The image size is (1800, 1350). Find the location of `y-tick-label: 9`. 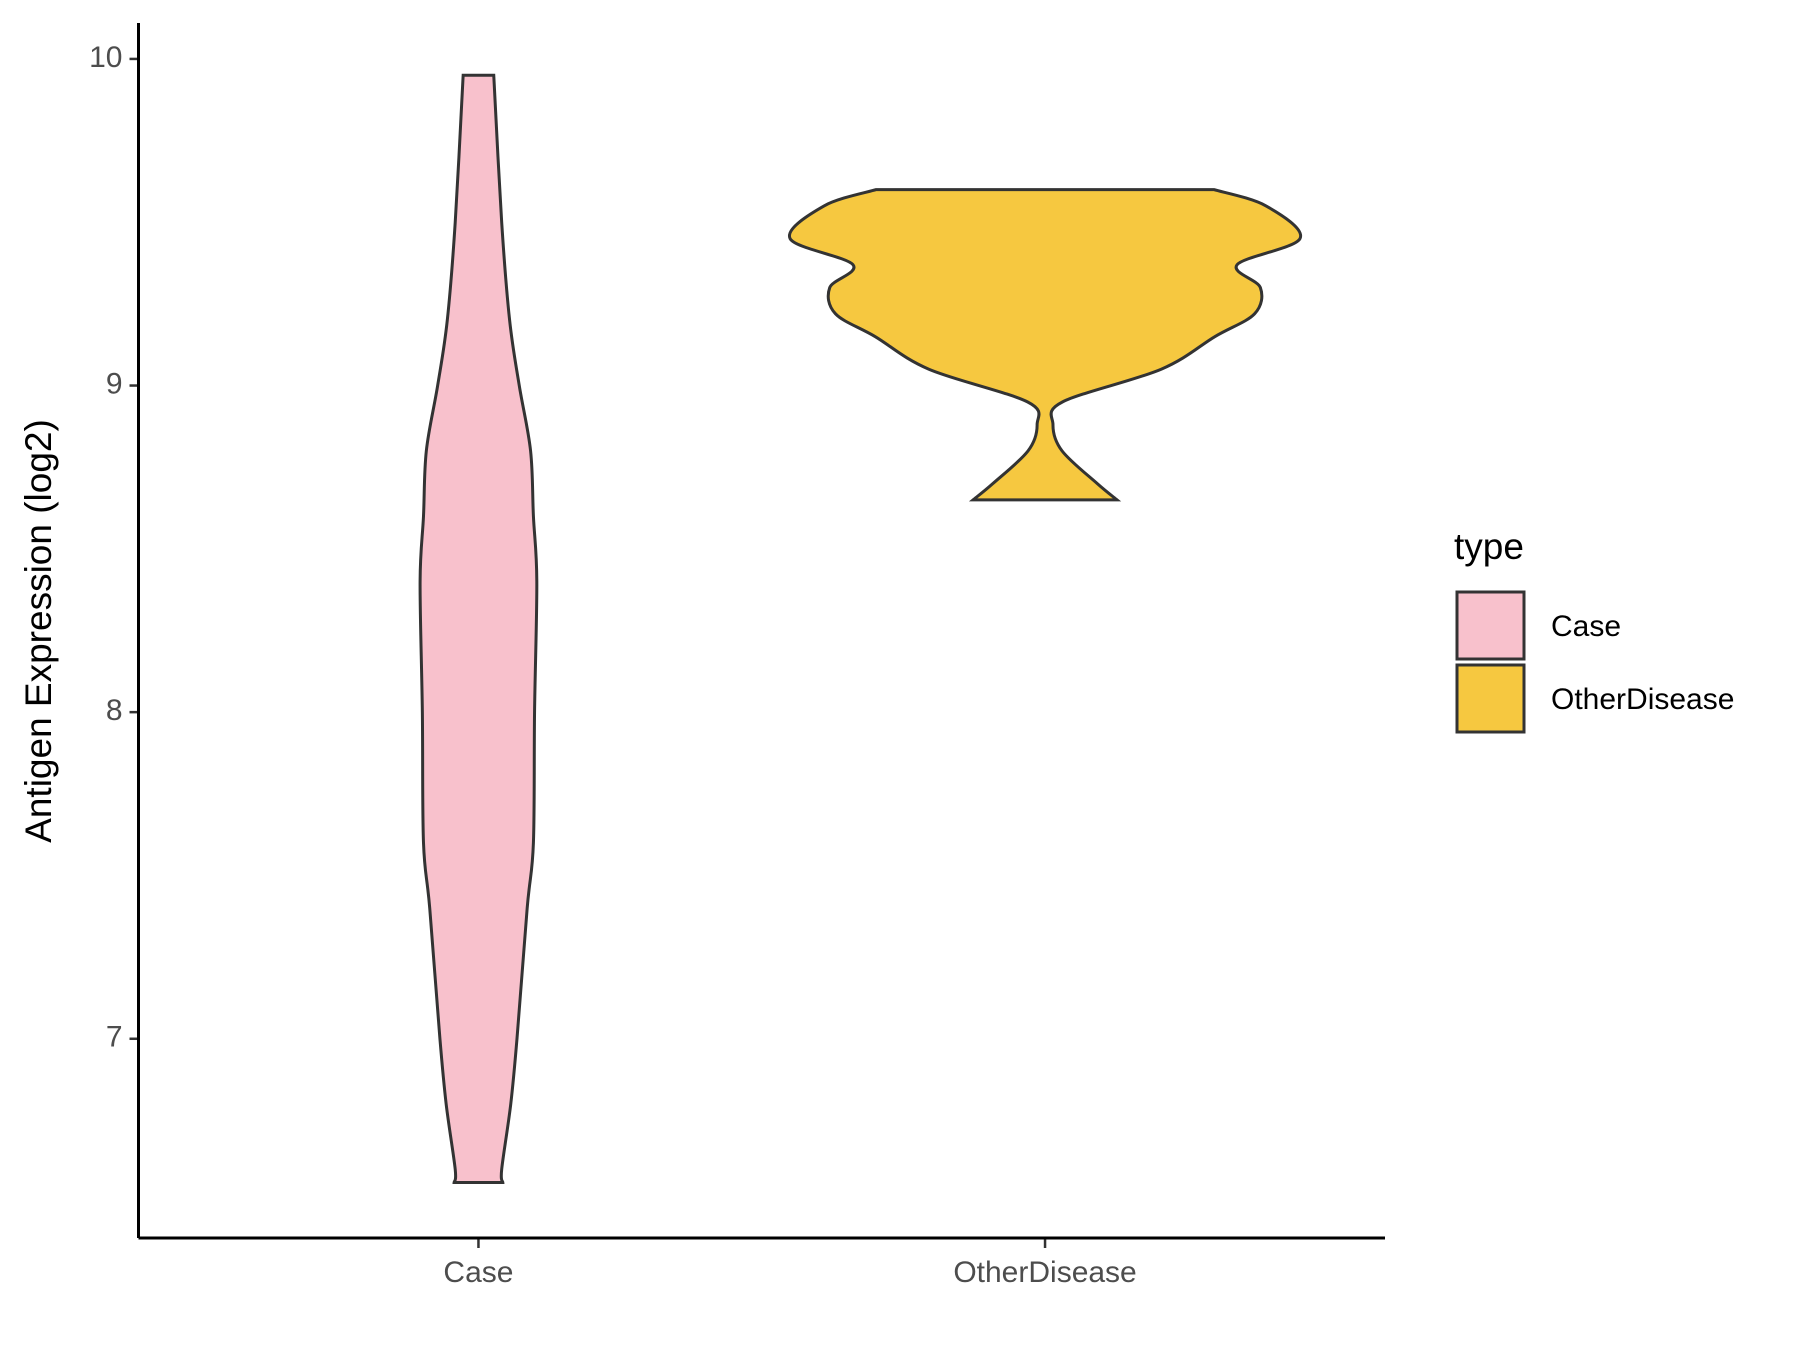

y-tick-label: 9 is located at coordinates (114, 383).